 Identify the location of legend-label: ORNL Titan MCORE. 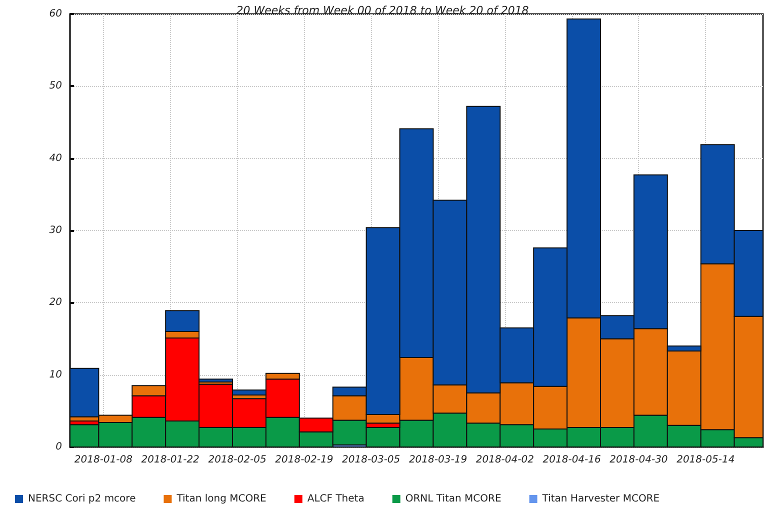
(453, 499).